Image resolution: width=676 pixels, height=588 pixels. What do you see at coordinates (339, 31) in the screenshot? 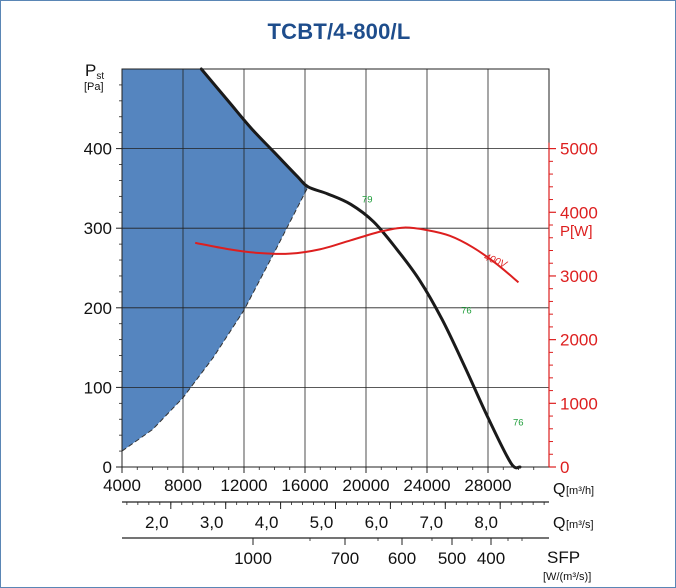
I see `chart-title: TCBT/4-800/L` at bounding box center [339, 31].